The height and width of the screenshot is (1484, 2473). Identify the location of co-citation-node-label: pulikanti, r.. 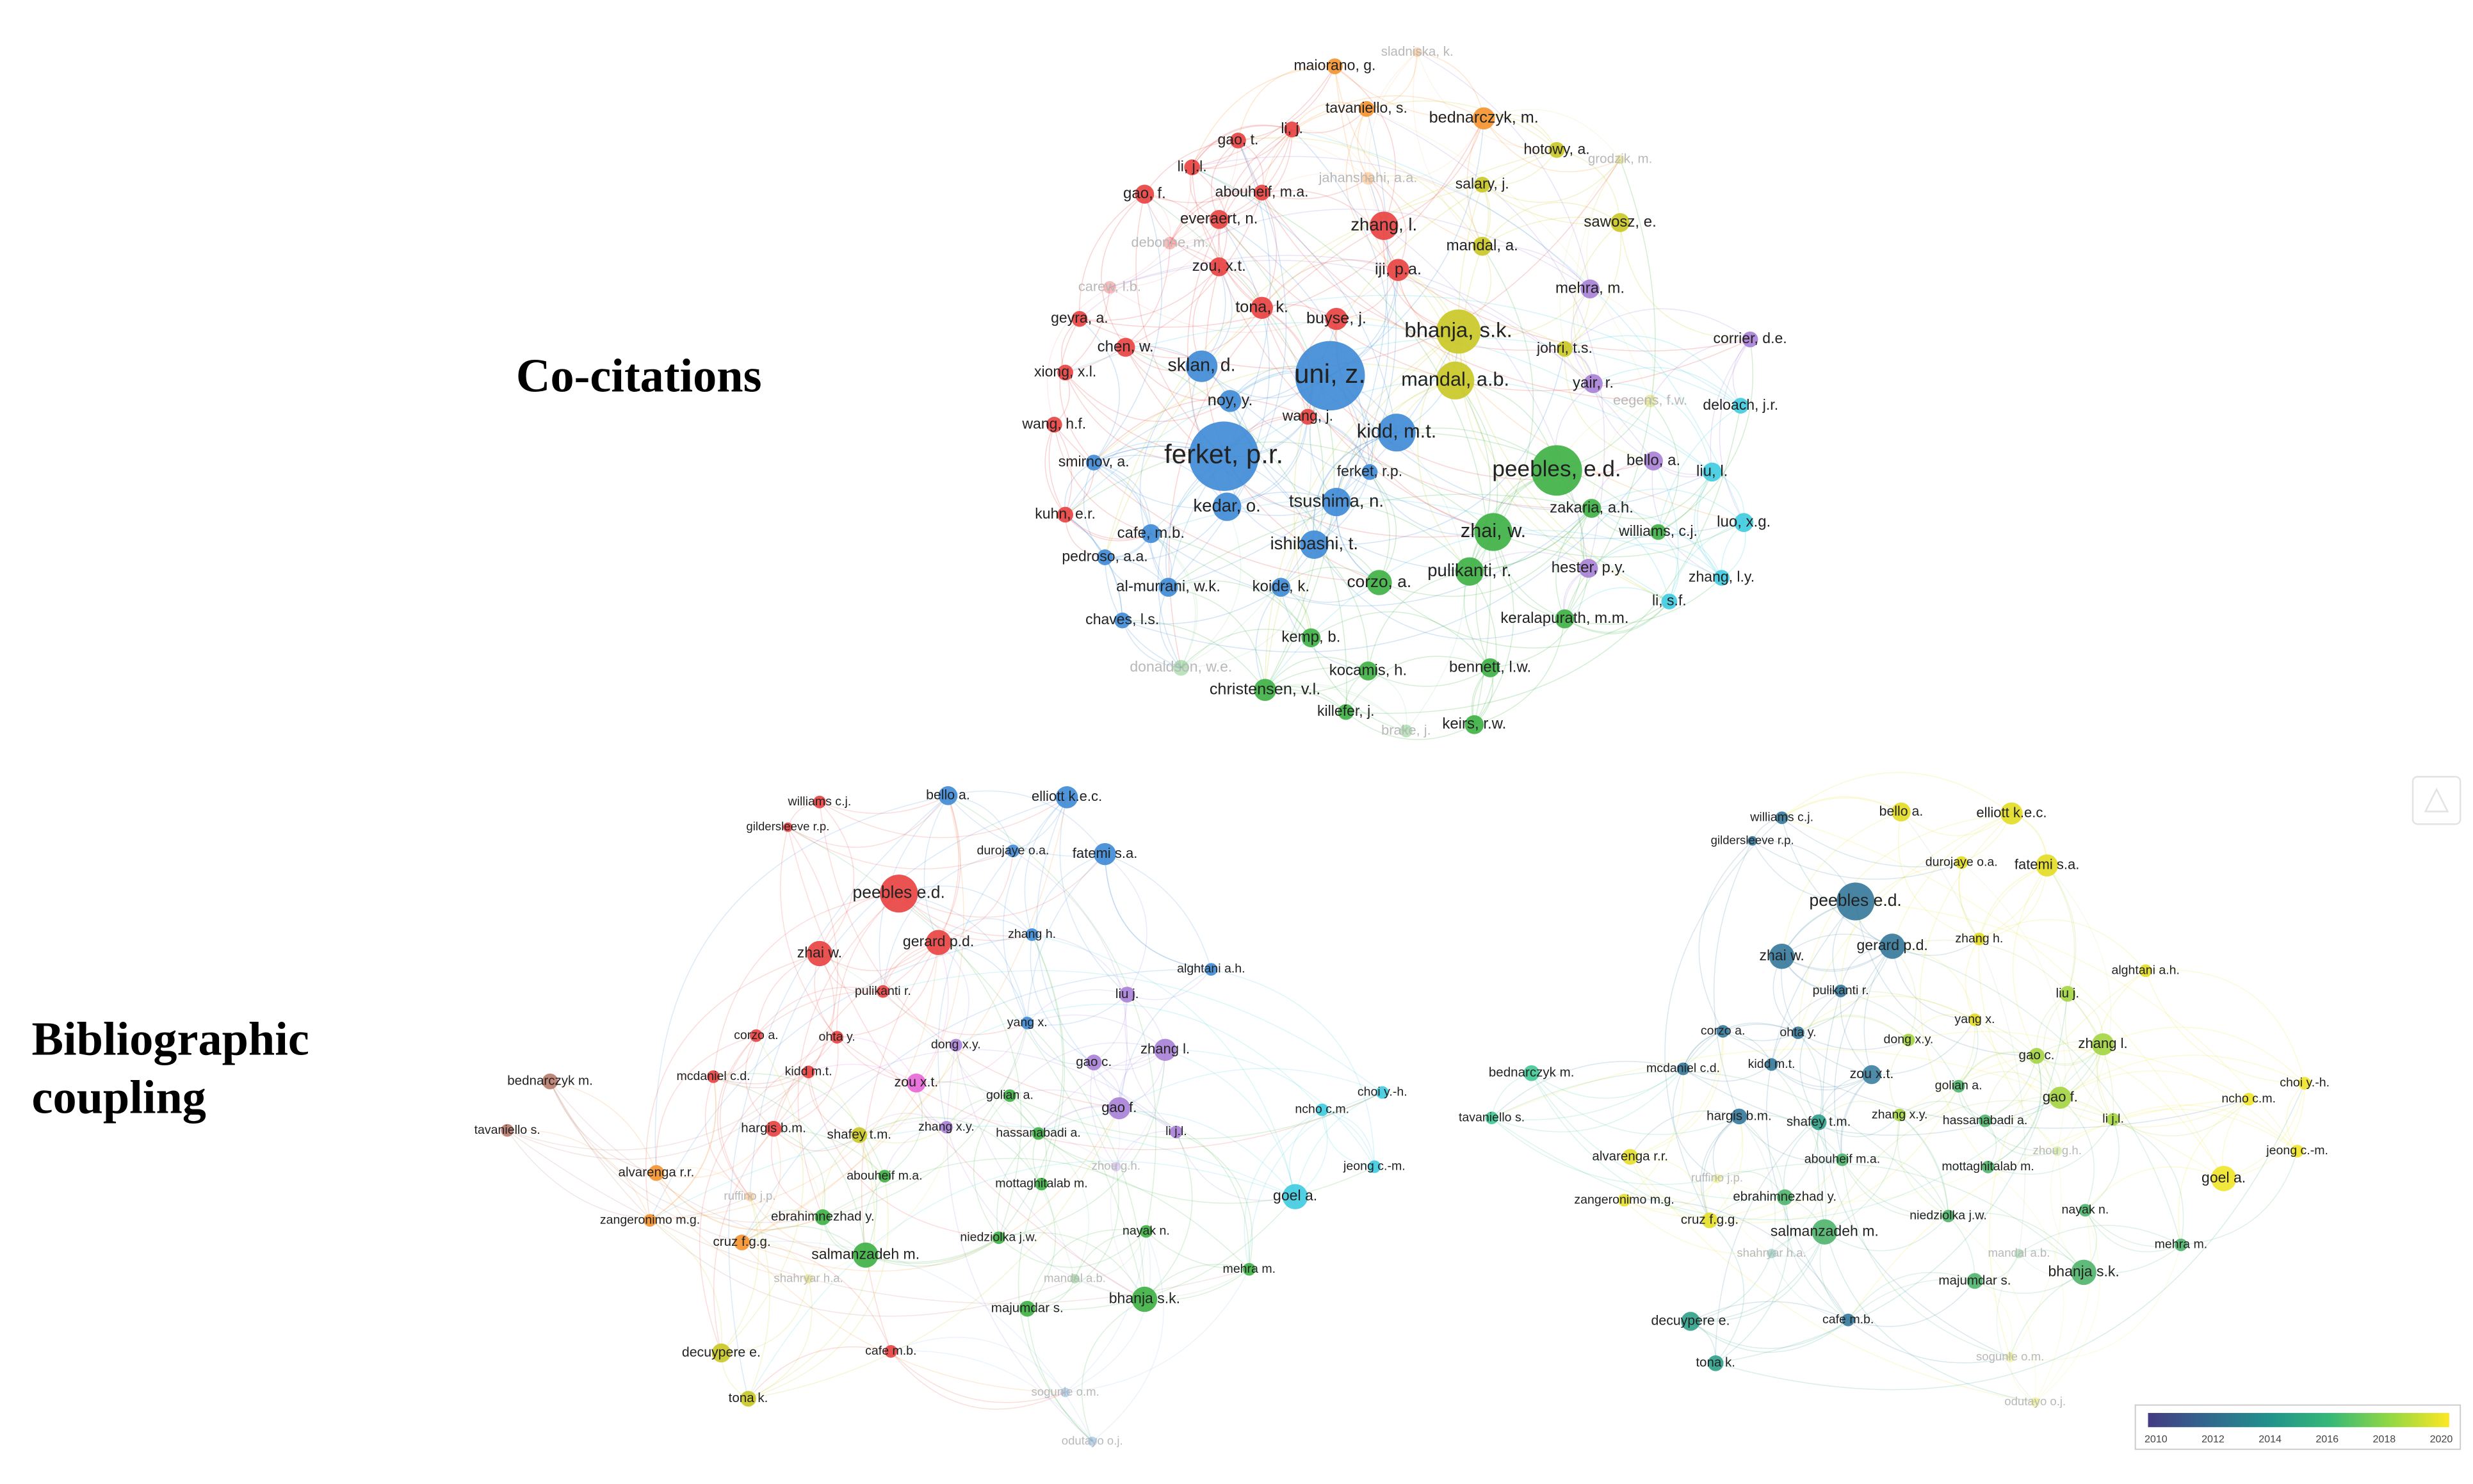
(1469, 570).